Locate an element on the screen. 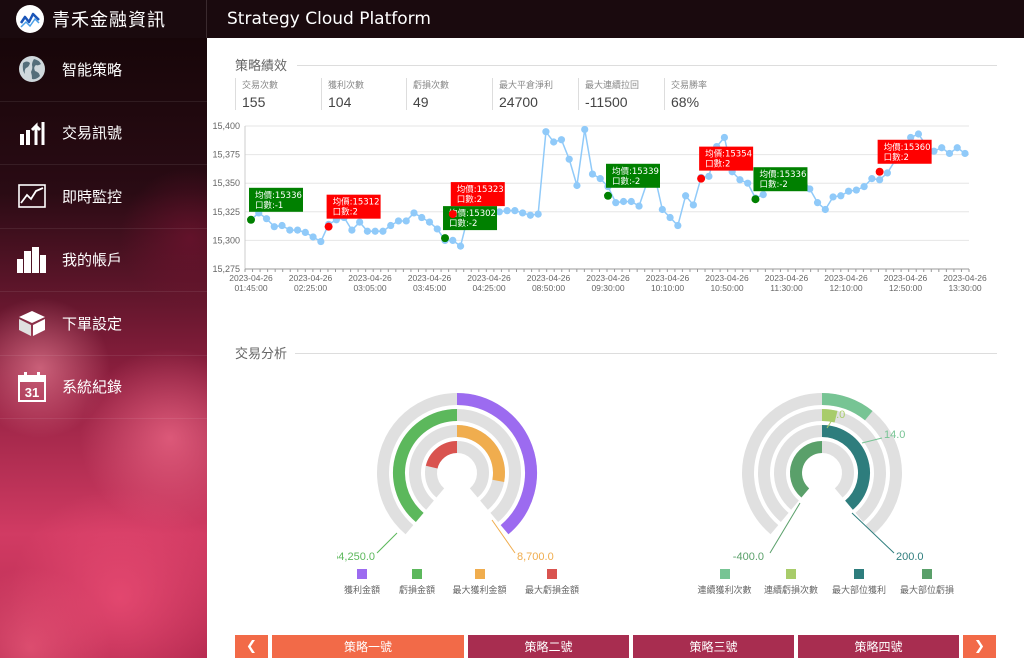  sidebar-item-order-settings: 下單設定 is located at coordinates (103, 324).